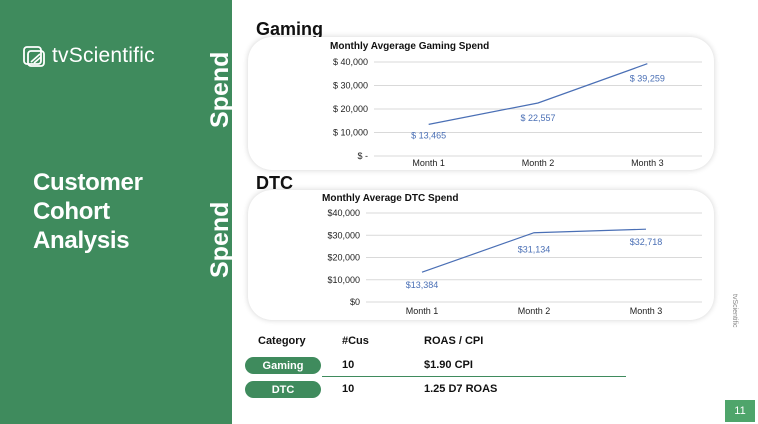 The height and width of the screenshot is (424, 758). Describe the element at coordinates (350, 62) in the screenshot. I see `y-tick-label: $ 40,000` at that location.